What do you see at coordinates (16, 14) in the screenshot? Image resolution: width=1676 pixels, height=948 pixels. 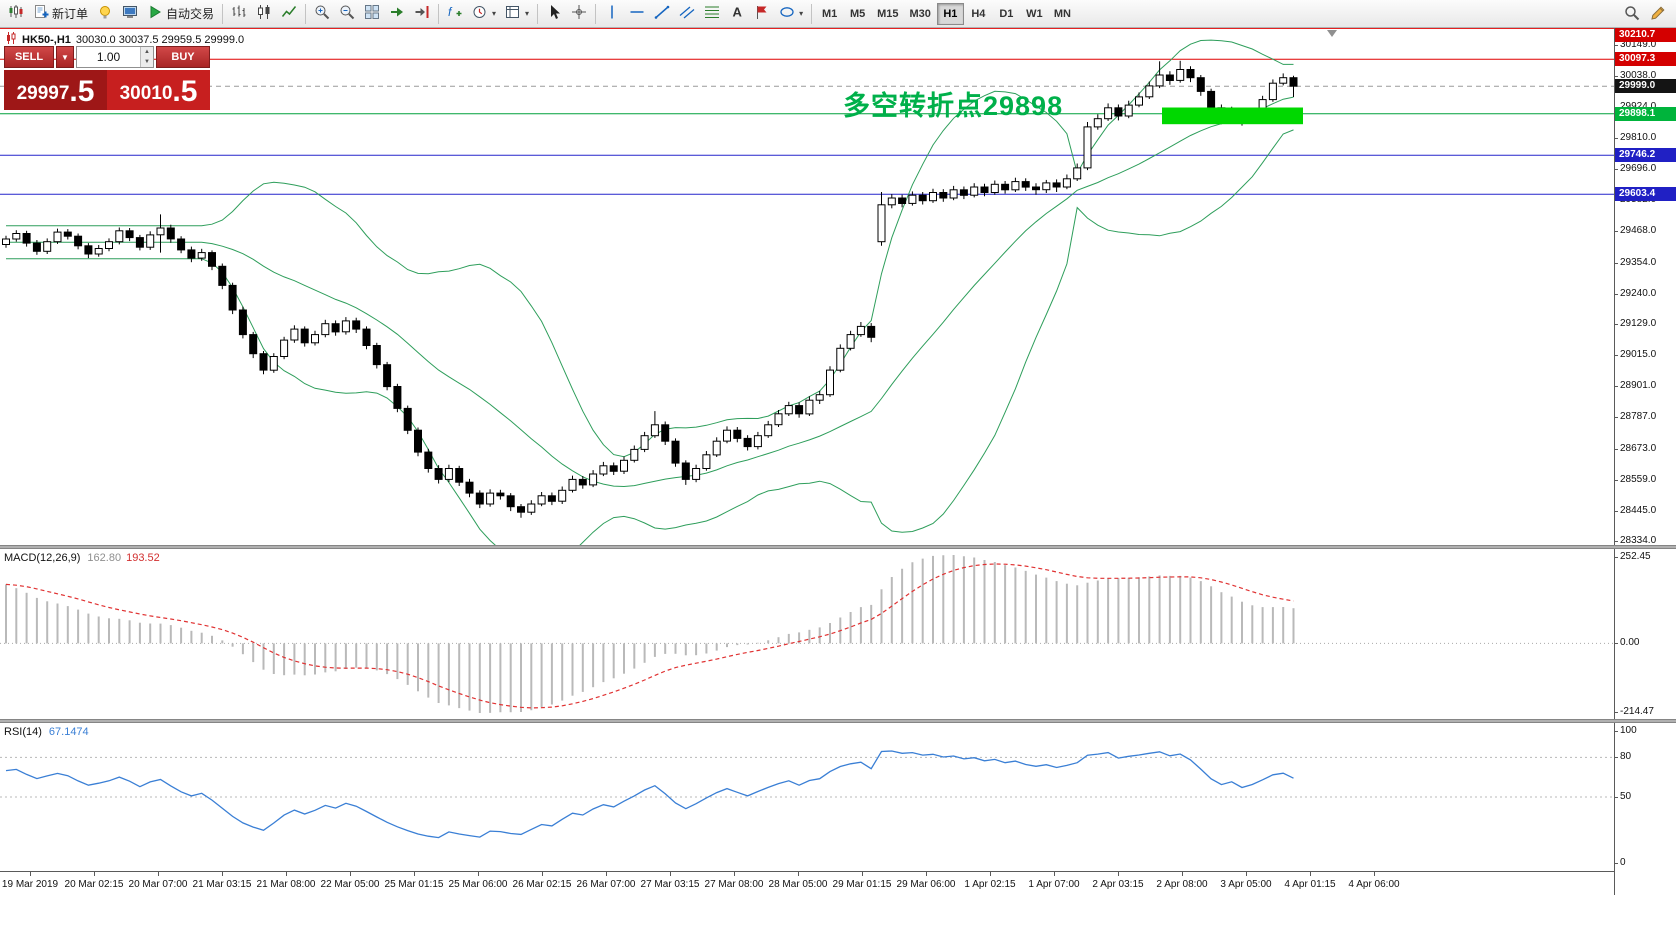 I see `new-chart-button` at bounding box center [16, 14].